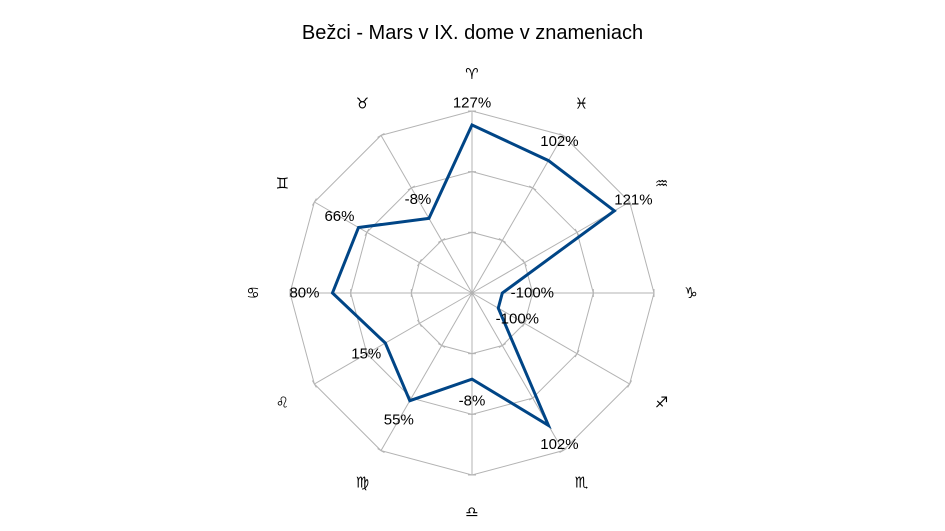 Image resolution: width=945 pixels, height=531 pixels. What do you see at coordinates (661, 403) in the screenshot?
I see `category-label: ♐` at bounding box center [661, 403].